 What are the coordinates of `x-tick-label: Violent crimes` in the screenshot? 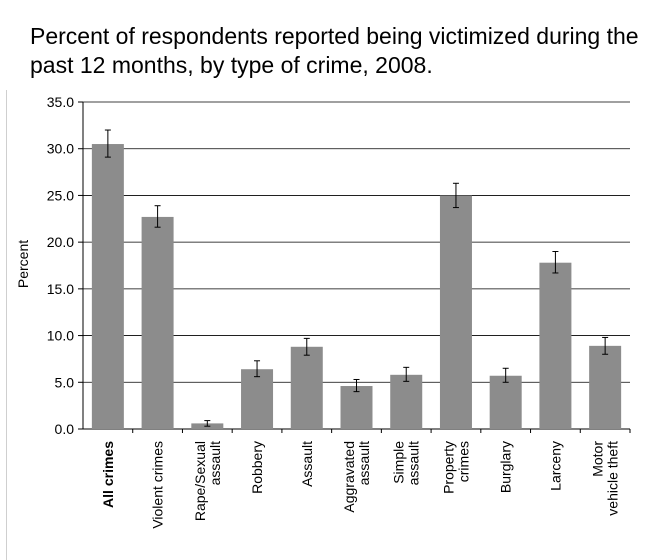 It's located at (158, 485).